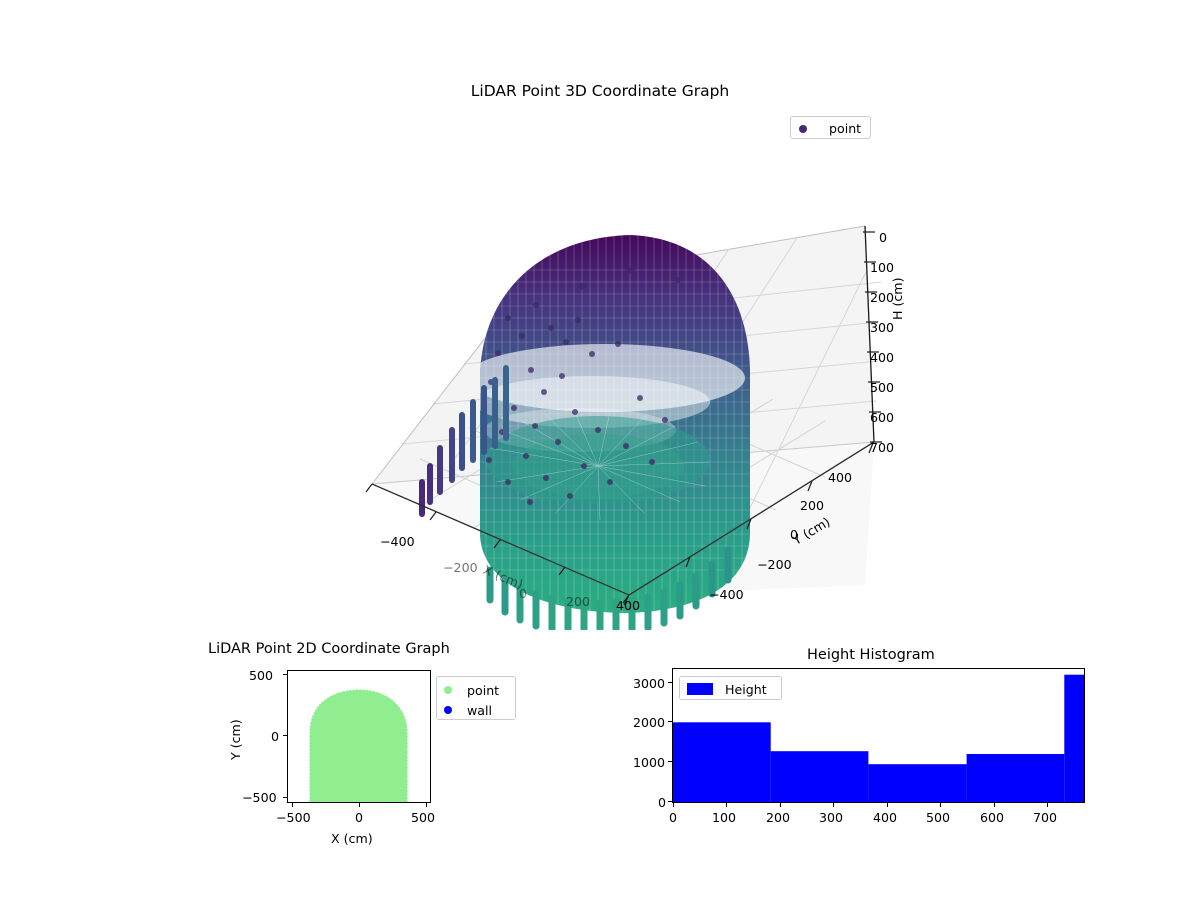  Describe the element at coordinates (871, 655) in the screenshot. I see `histogram-title: Height Histogram` at that location.